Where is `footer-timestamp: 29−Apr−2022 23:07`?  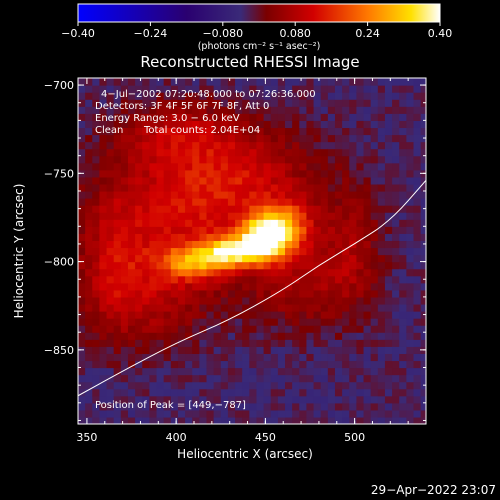
footer-timestamp: 29−Apr−2022 23:07 is located at coordinates (433, 490).